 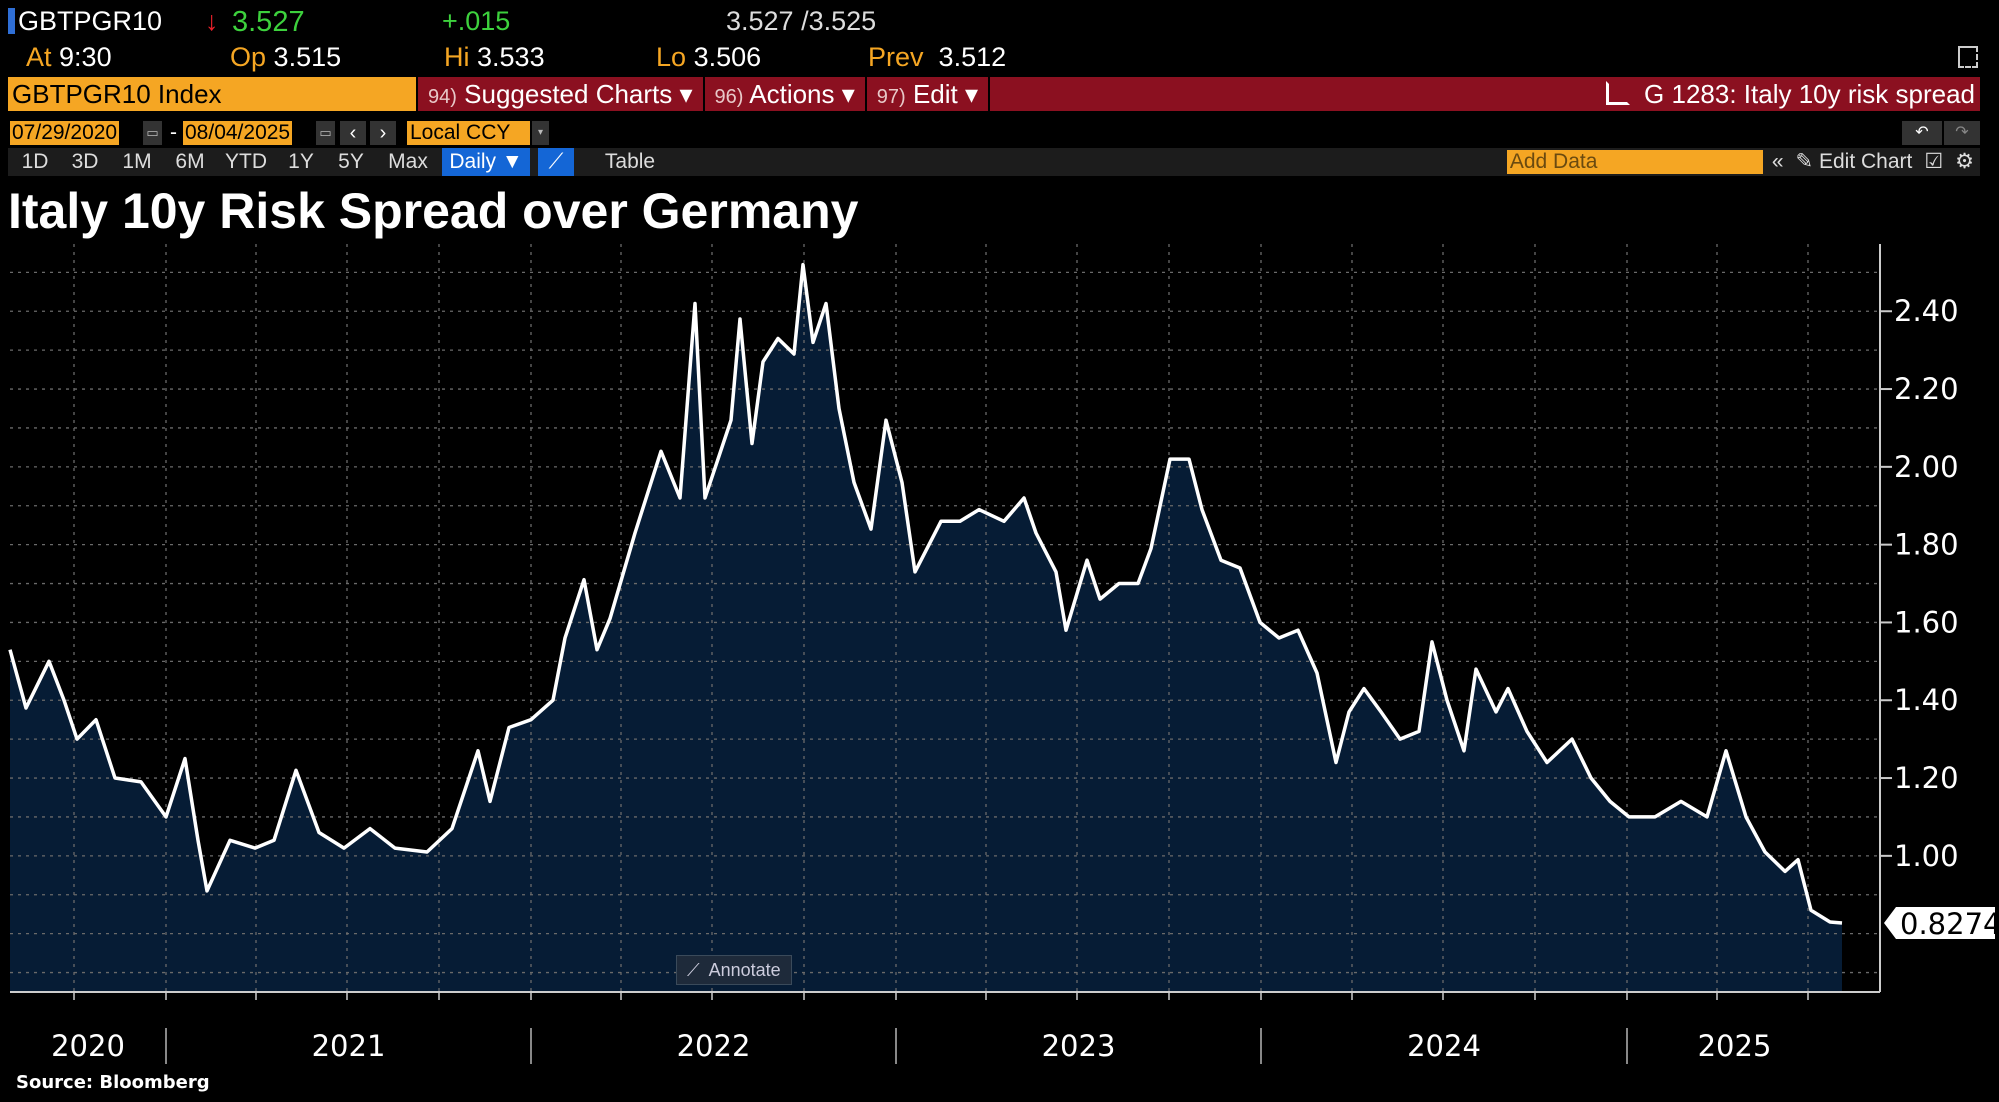 What do you see at coordinates (1926, 856) in the screenshot?
I see `y-tick-label: 1.00` at bounding box center [1926, 856].